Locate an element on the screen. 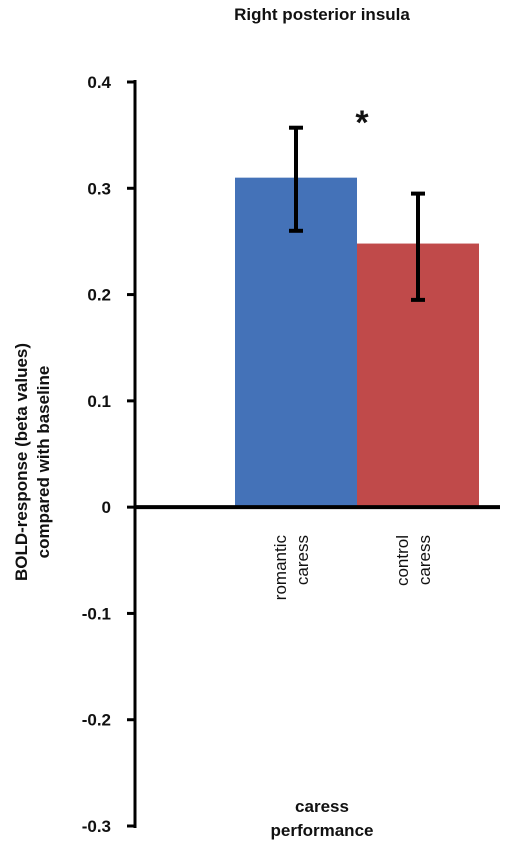 The height and width of the screenshot is (850, 518). y-tick-label-4: 0 is located at coordinates (106, 507).